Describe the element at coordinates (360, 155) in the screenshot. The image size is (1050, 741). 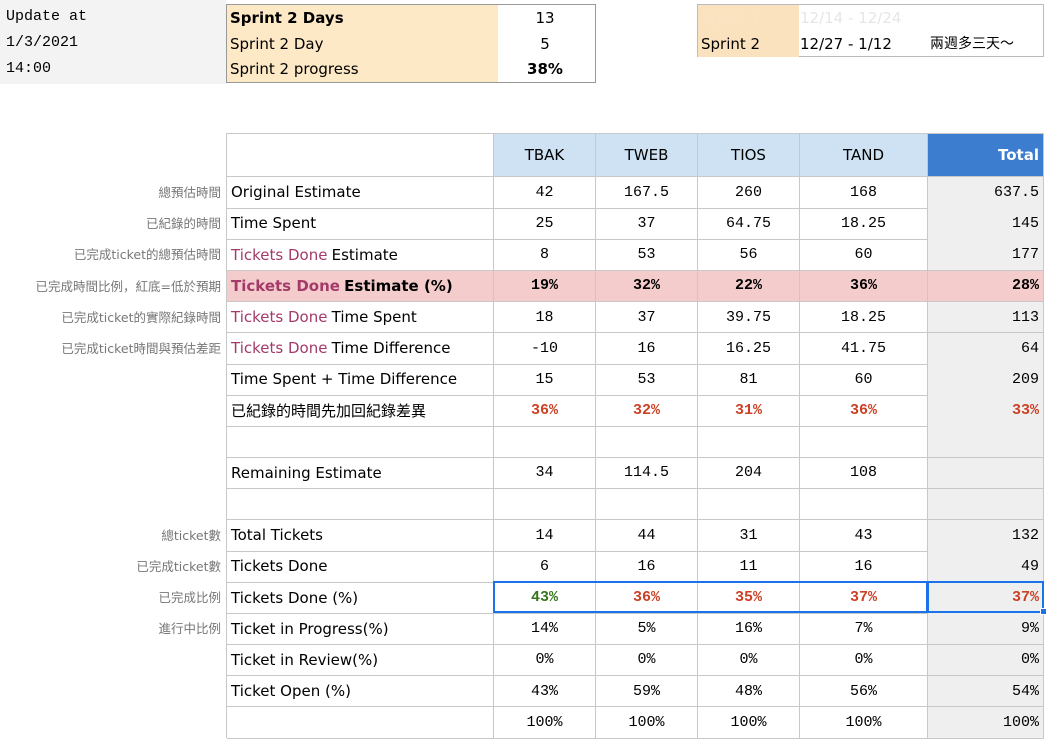
I see `header-cell` at that location.